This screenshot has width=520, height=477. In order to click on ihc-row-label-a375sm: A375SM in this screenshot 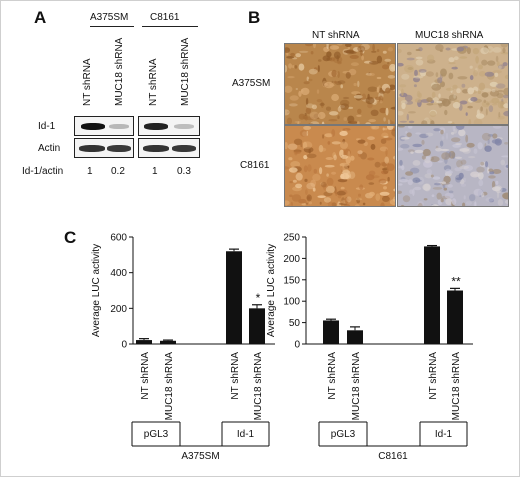, I will do `click(251, 83)`.